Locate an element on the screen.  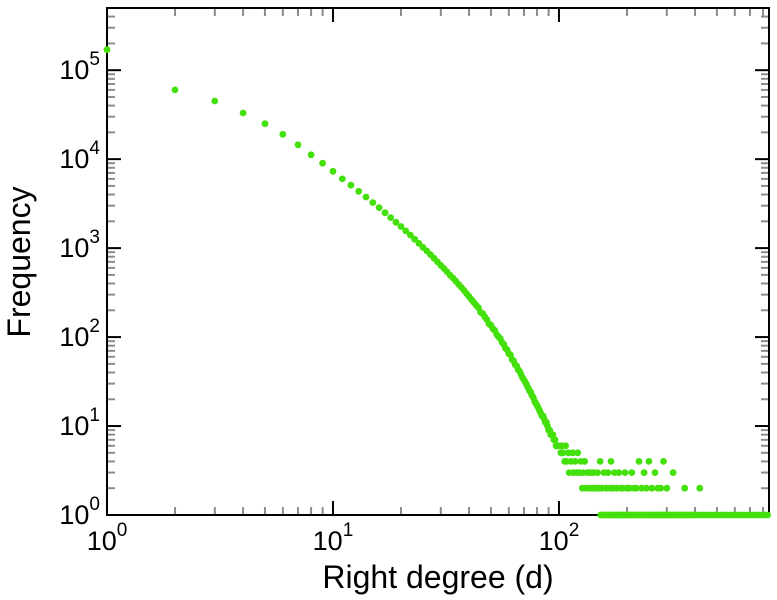
x-tick-label: 10⁰ is located at coordinates (107, 538).